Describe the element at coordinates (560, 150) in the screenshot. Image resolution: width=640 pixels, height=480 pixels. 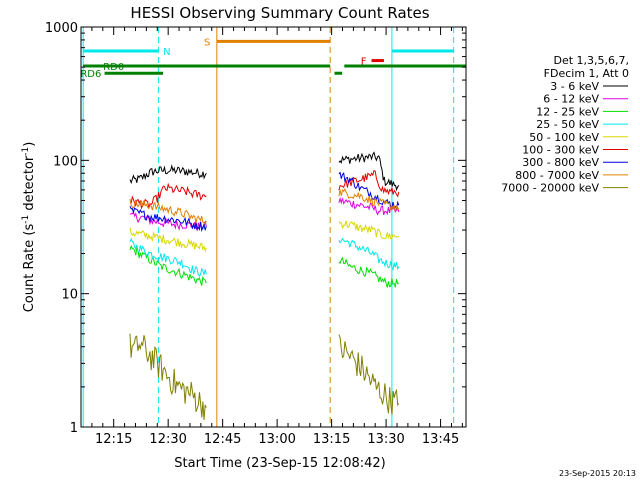
I see `legend-entry-label: 100 - 300 keV` at that location.